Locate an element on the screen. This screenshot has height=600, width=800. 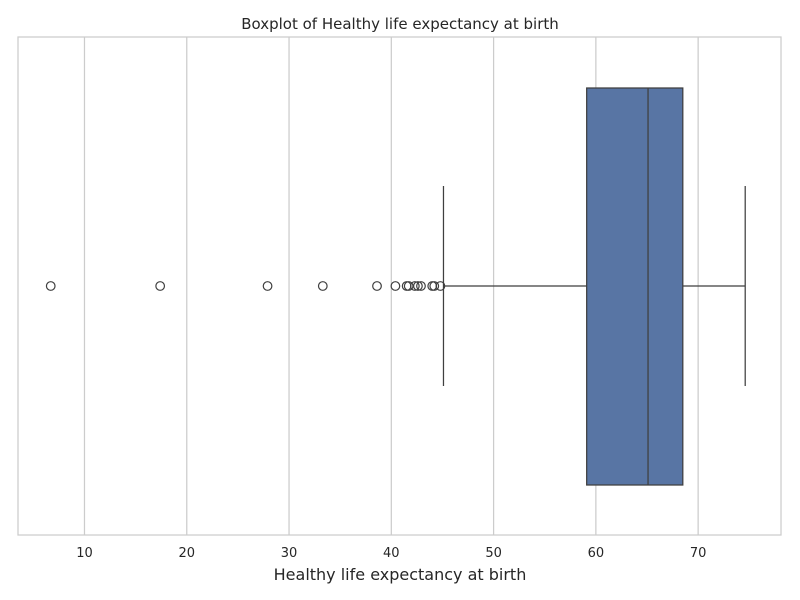
x-tick-label-10: 10 is located at coordinates (84, 553).